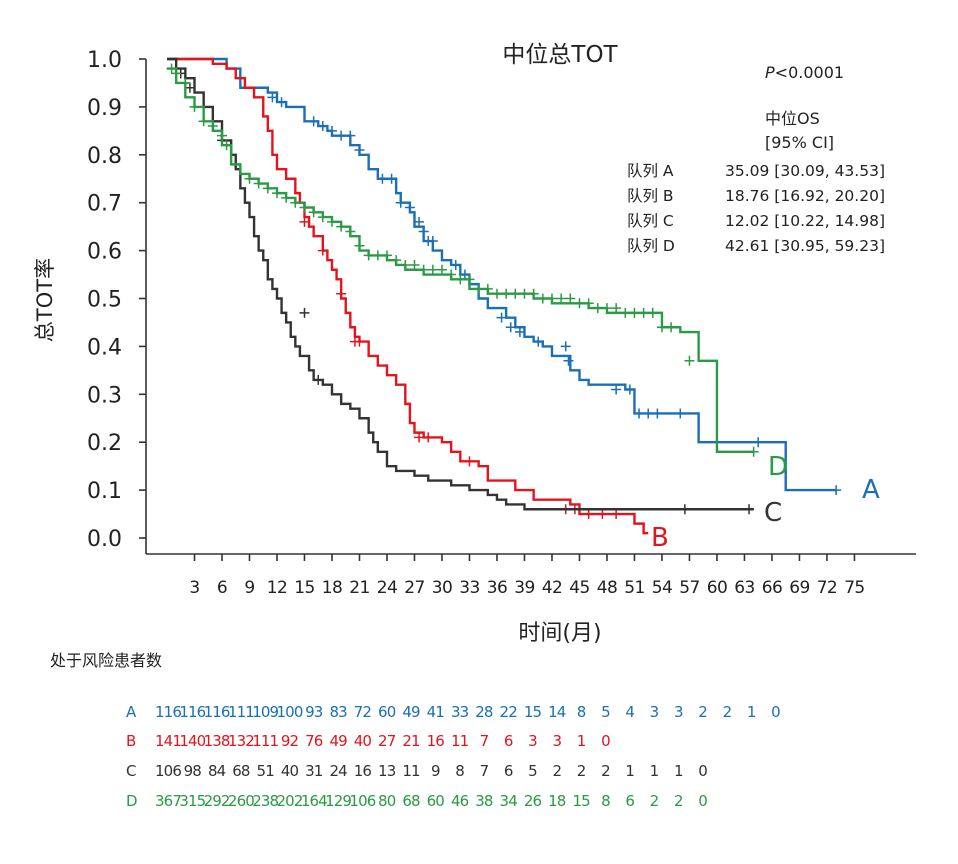  I want to click on risk-cell: 141, so click(168, 741).